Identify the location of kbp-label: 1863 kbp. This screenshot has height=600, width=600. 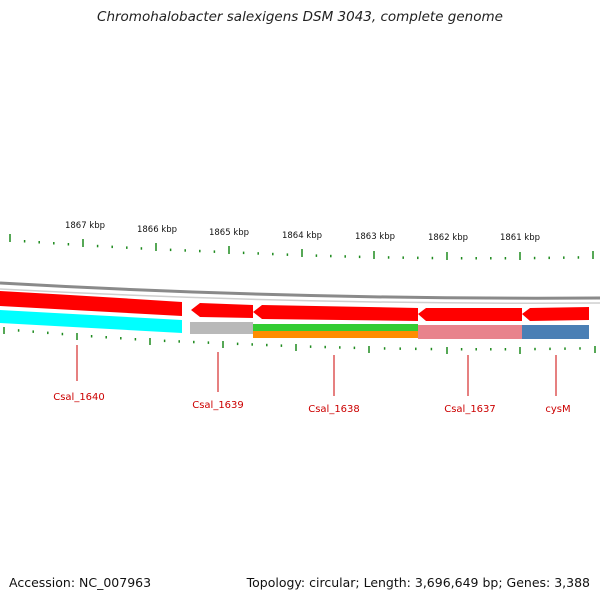
(375, 237).